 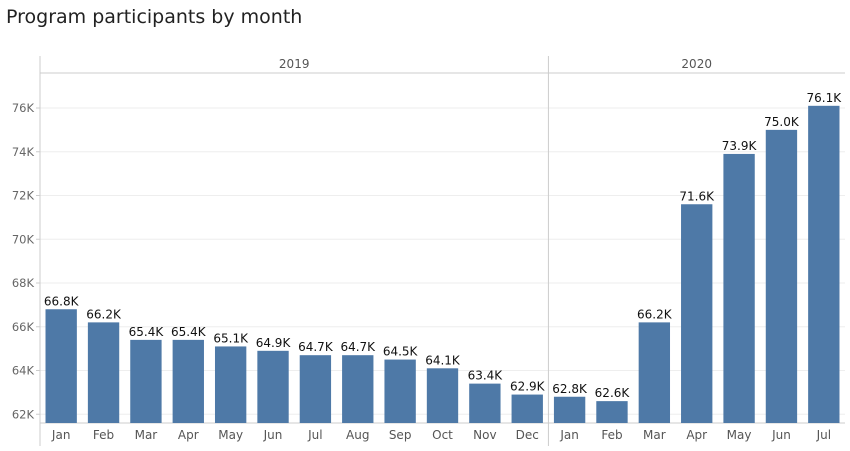 What do you see at coordinates (61, 366) in the screenshot?
I see `bar-2019-Jan` at bounding box center [61, 366].